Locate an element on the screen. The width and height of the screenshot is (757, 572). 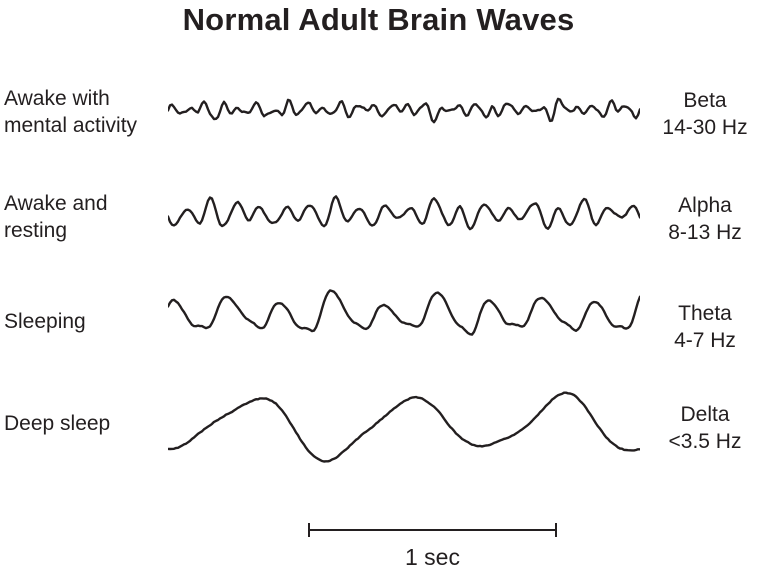
band-label-delta: Delta <3.5 Hz is located at coordinates (705, 428).